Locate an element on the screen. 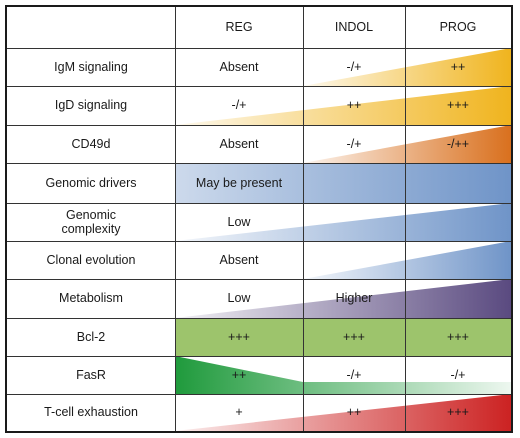 Image resolution: width=520 pixels, height=438 pixels. table-cell: -/++ is located at coordinates (458, 143).